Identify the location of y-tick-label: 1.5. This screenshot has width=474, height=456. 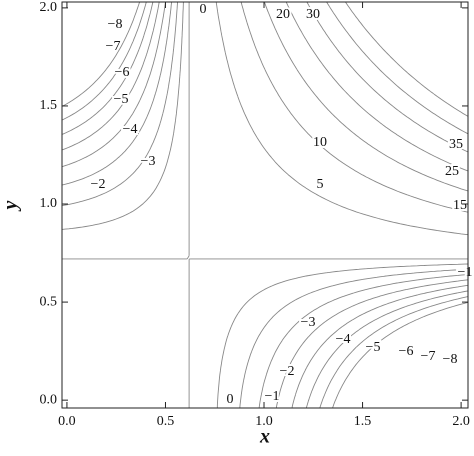
(49, 105).